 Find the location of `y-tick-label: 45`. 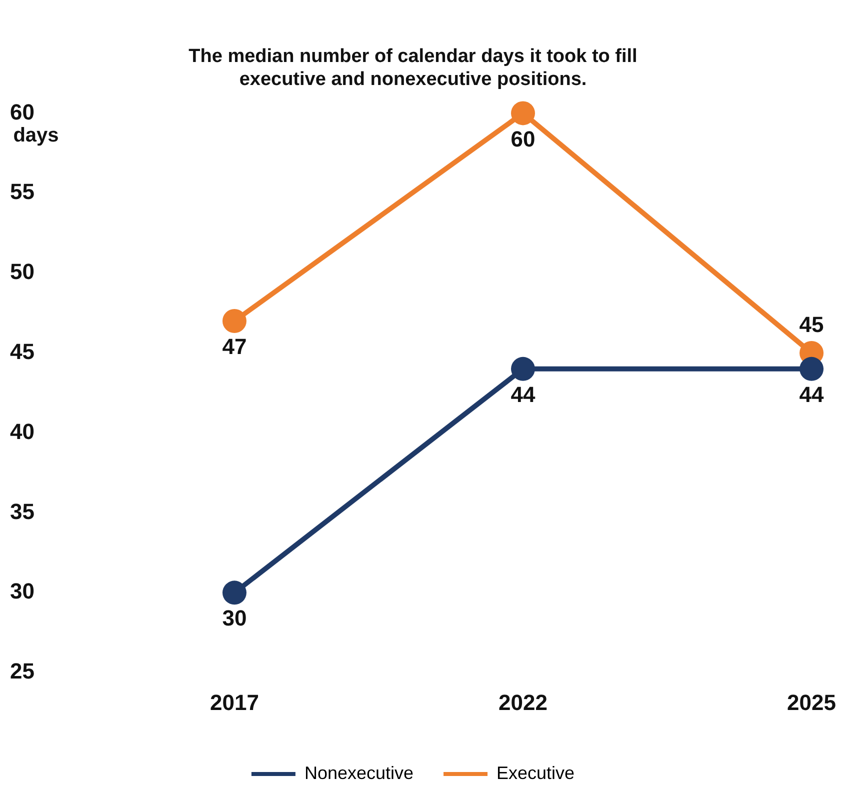

y-tick-label: 45 is located at coordinates (22, 351).